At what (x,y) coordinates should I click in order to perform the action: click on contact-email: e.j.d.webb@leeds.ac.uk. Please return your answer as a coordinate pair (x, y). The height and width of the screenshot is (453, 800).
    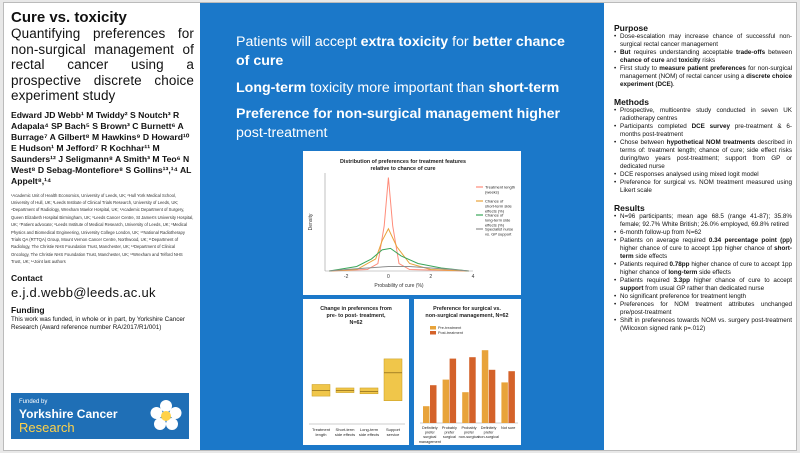
    Looking at the image, I should click on (83, 292).